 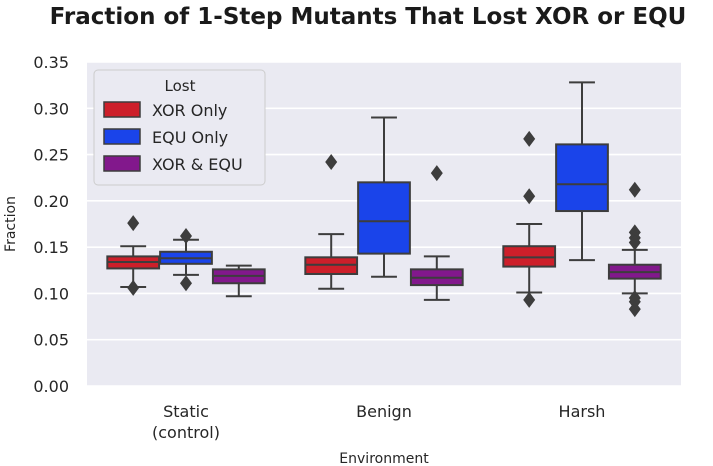 I want to click on legend-label: XOR Only, so click(x=189, y=110).